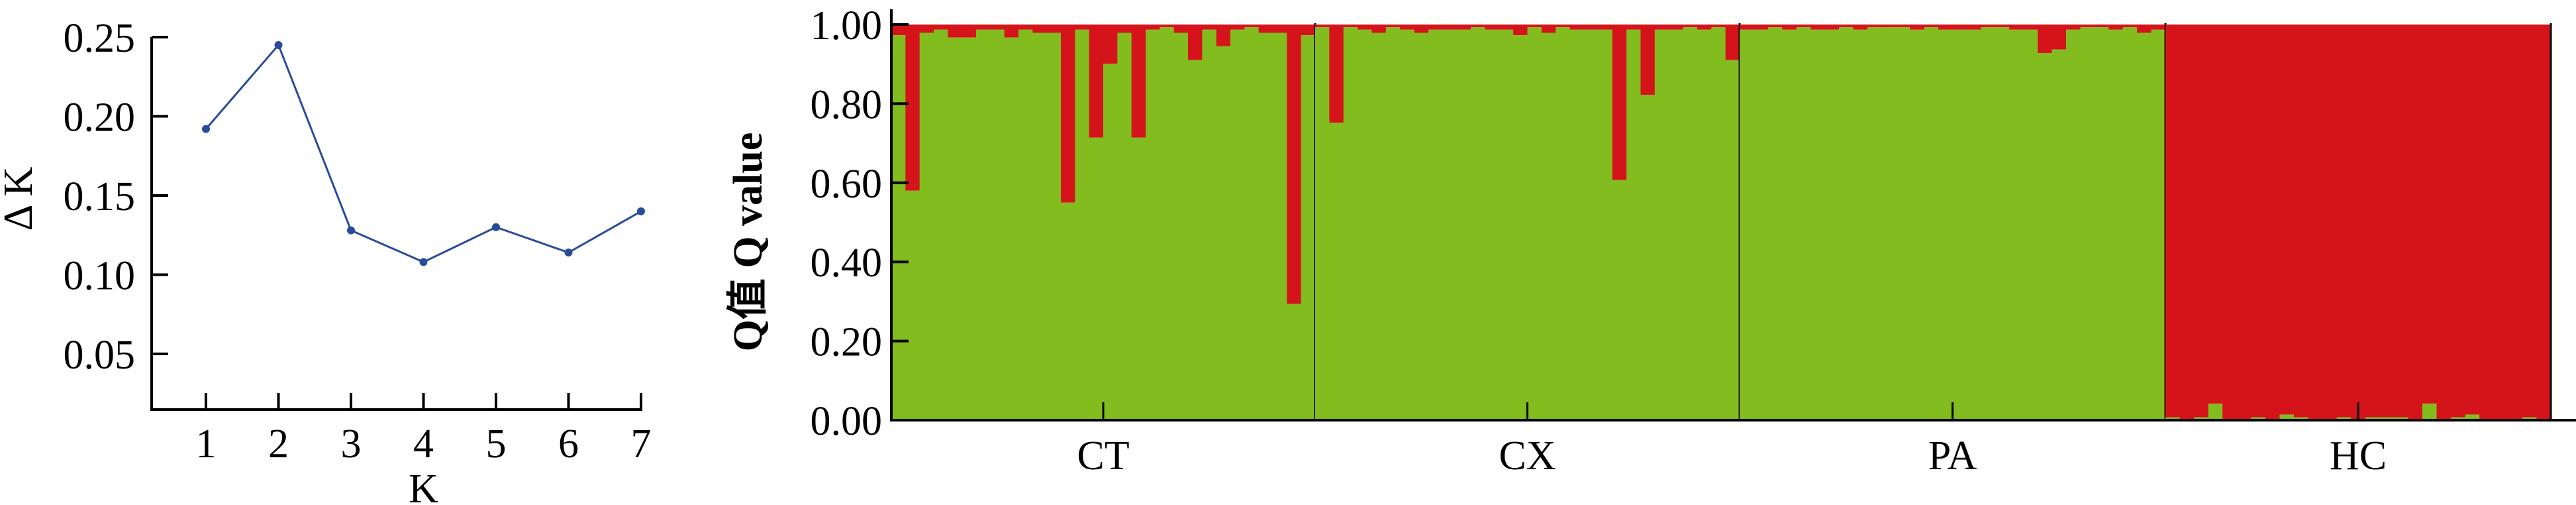 The height and width of the screenshot is (505, 2576). Describe the element at coordinates (1952, 455) in the screenshot. I see `group-label: PA` at that location.